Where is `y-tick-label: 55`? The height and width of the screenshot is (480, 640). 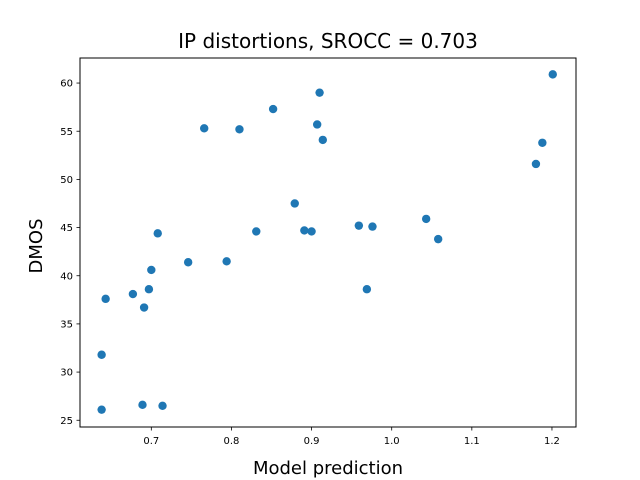 y-tick-label: 55 is located at coordinates (66, 132).